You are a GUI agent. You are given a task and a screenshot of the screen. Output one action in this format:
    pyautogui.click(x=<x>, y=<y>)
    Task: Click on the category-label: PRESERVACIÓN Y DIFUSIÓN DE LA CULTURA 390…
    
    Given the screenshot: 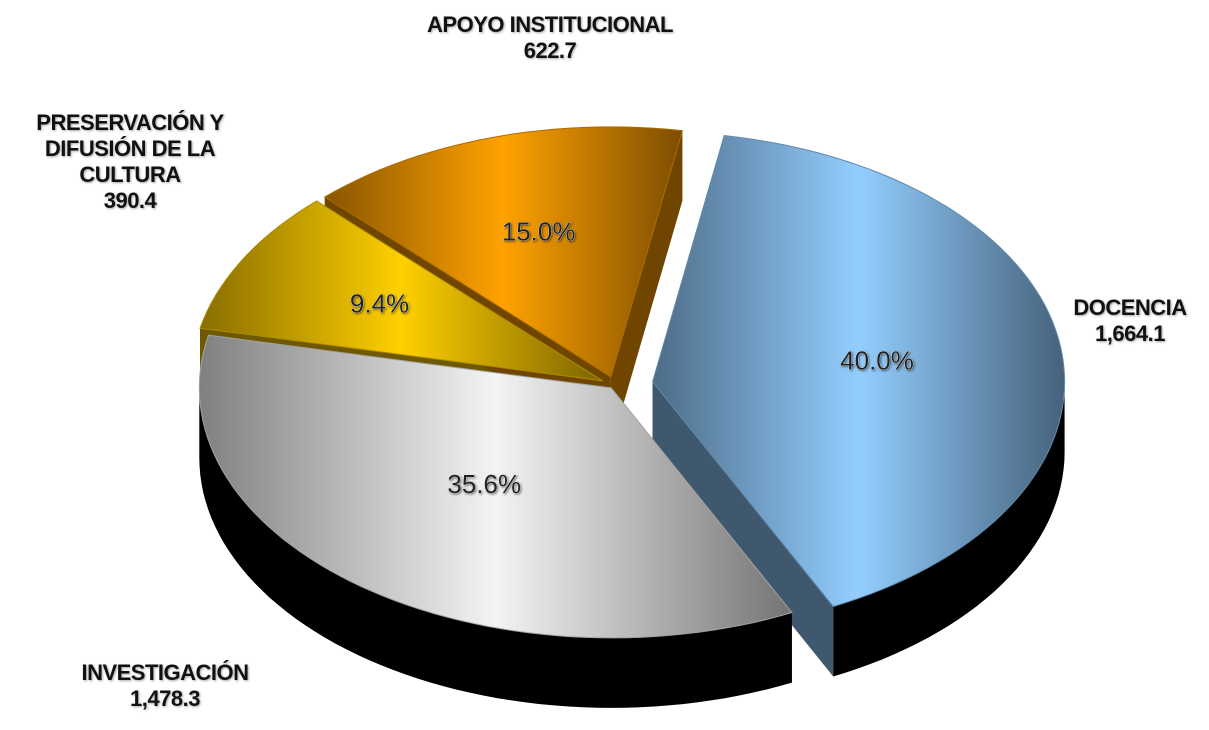 What is the action you would take?
    pyautogui.click(x=130, y=162)
    